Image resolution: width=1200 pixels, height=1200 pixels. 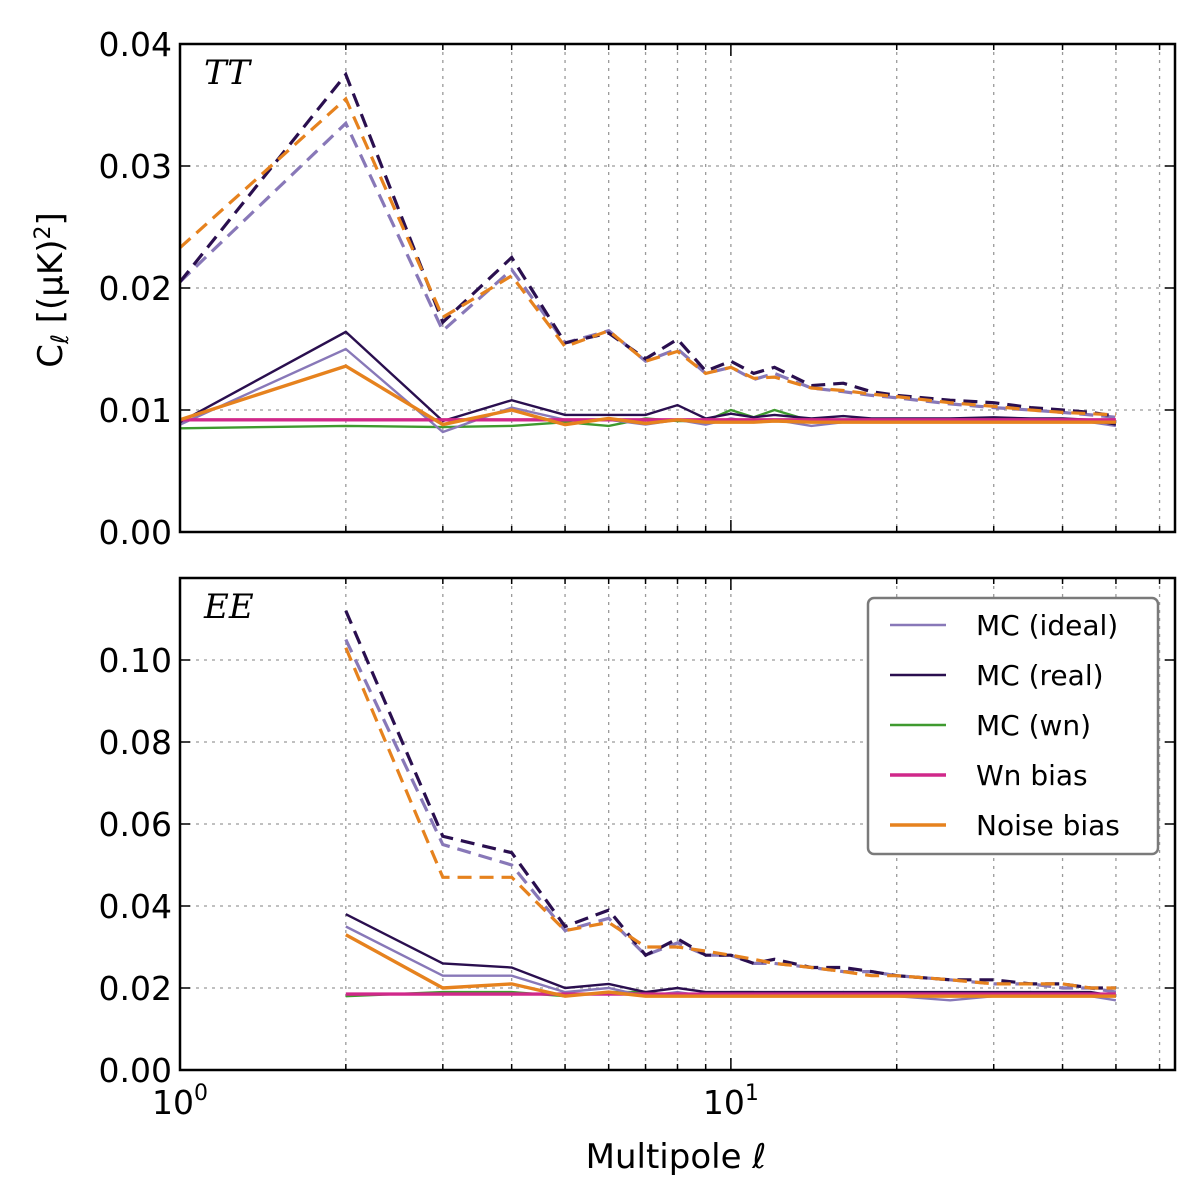 What do you see at coordinates (135, 166) in the screenshot?
I see `y-tick-label: 0.03` at bounding box center [135, 166].